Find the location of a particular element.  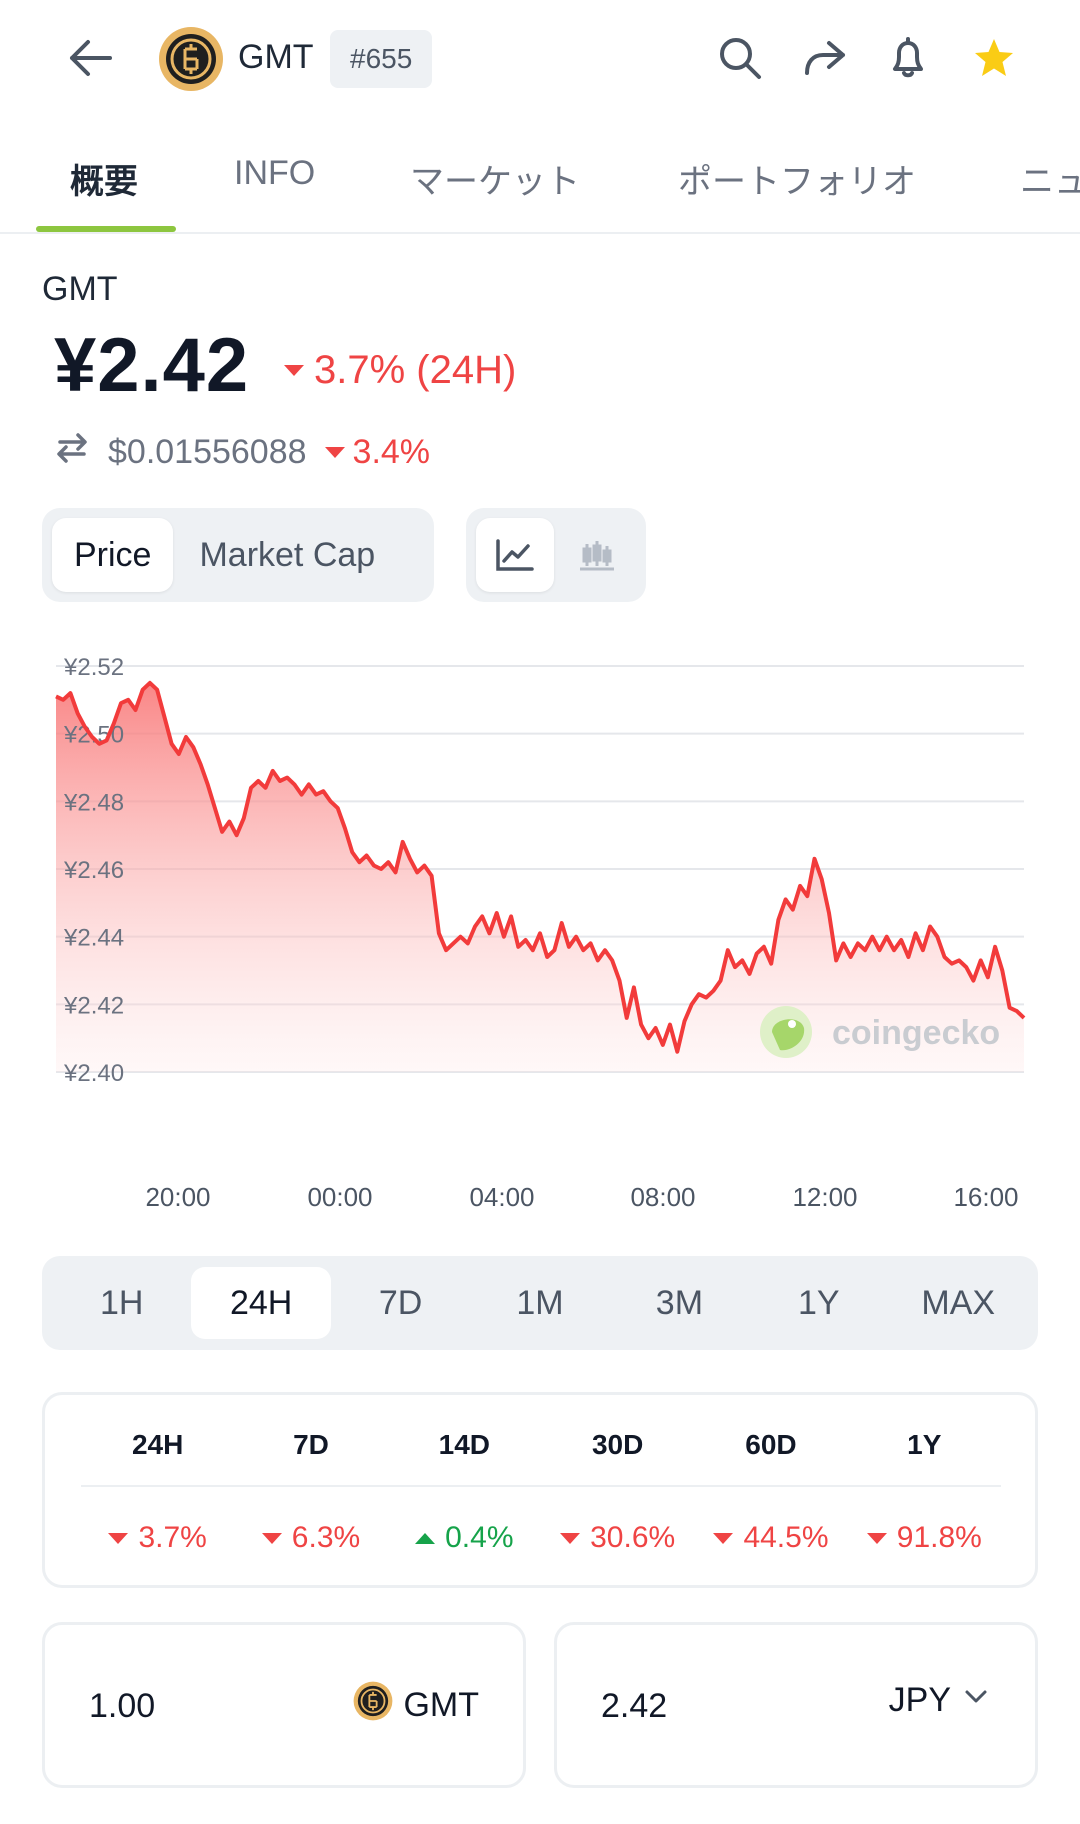

converter-from-currency: GMT is located at coordinates (416, 1705).